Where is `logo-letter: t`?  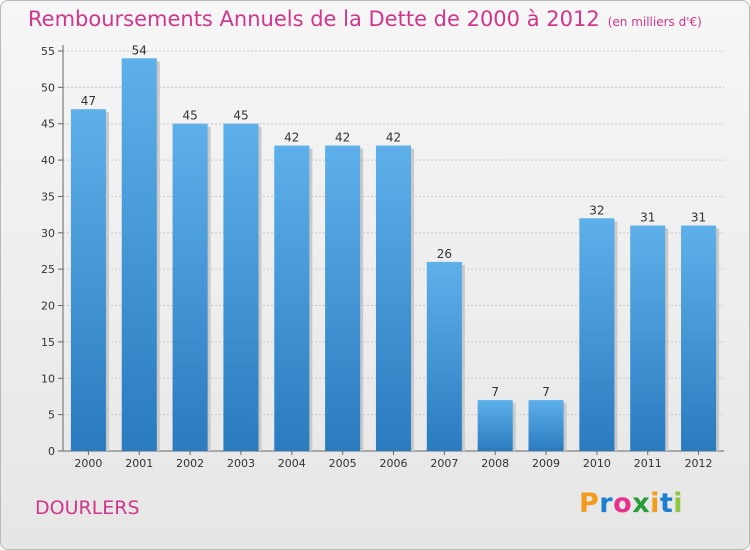
logo-letter: t is located at coordinates (666, 503).